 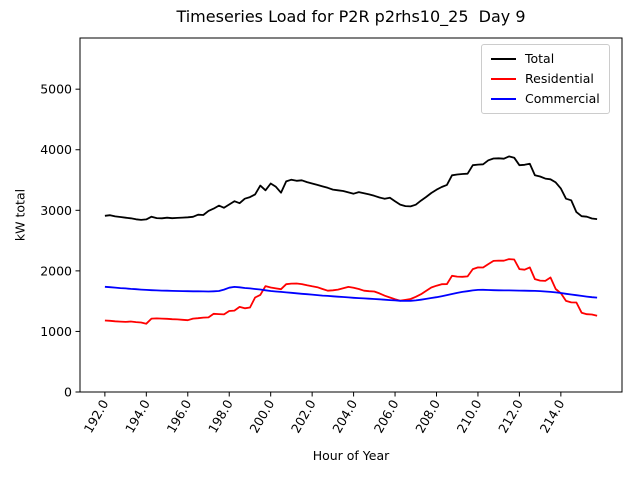 What do you see at coordinates (261, 416) in the screenshot?
I see `x-tick-label: 200.0` at bounding box center [261, 416].